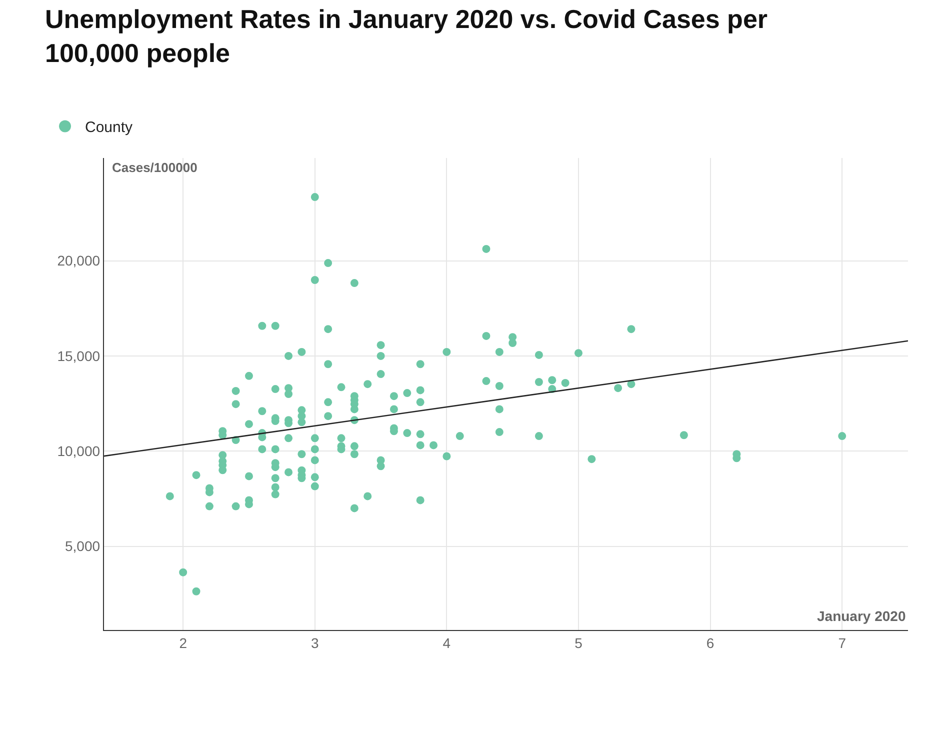 The width and height of the screenshot is (943, 744). I want to click on x-tick-label: 6, so click(710, 642).